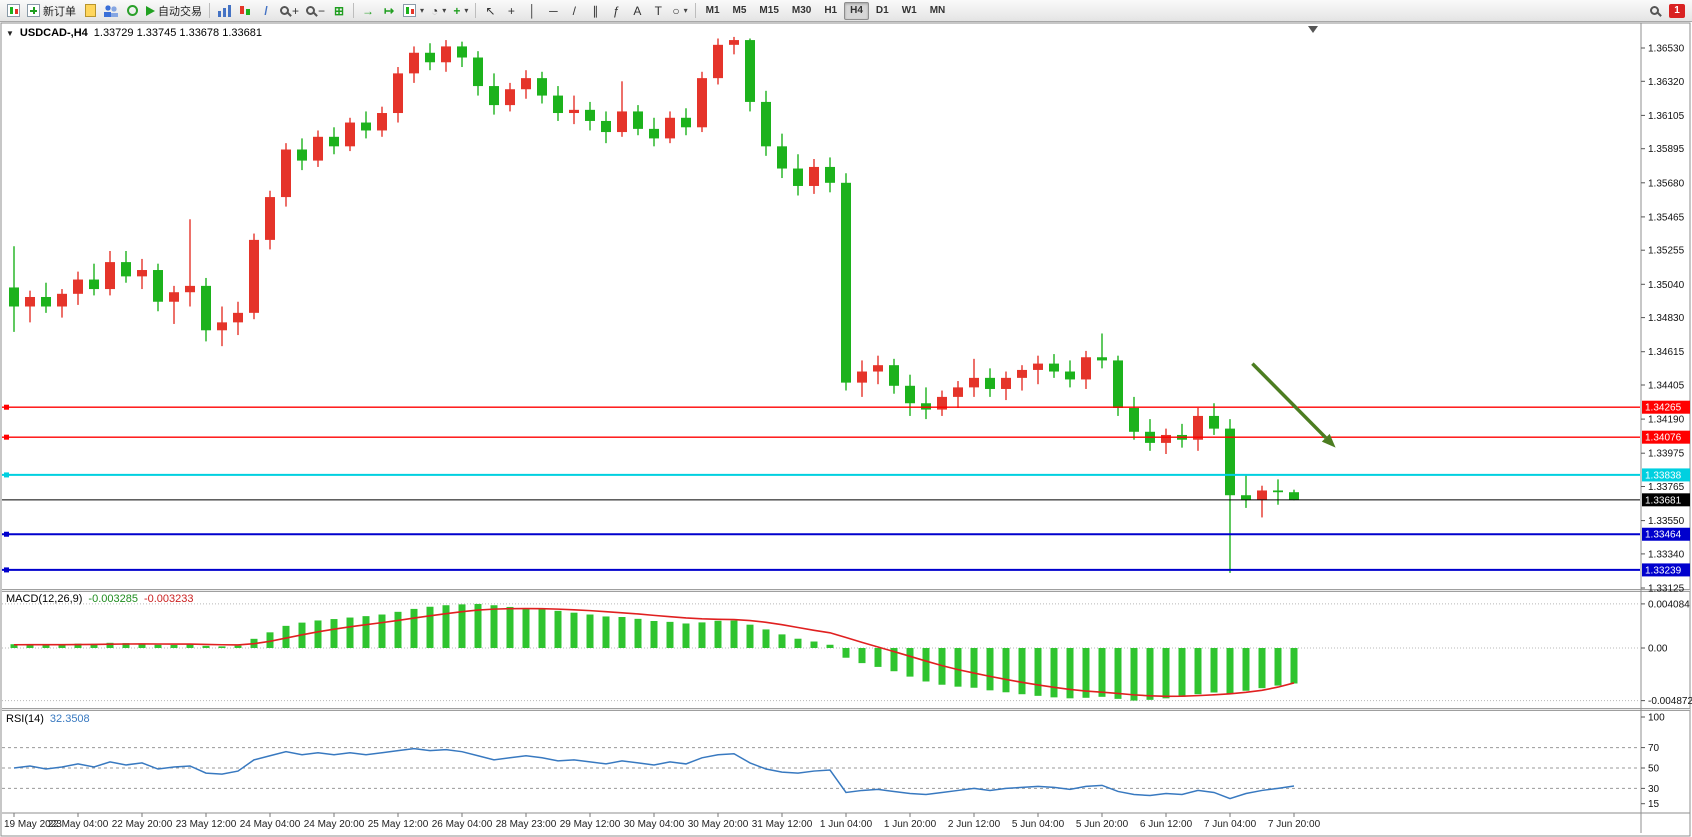 The height and width of the screenshot is (837, 1692). Describe the element at coordinates (658, 11) in the screenshot. I see `label-tool-button: T` at that location.